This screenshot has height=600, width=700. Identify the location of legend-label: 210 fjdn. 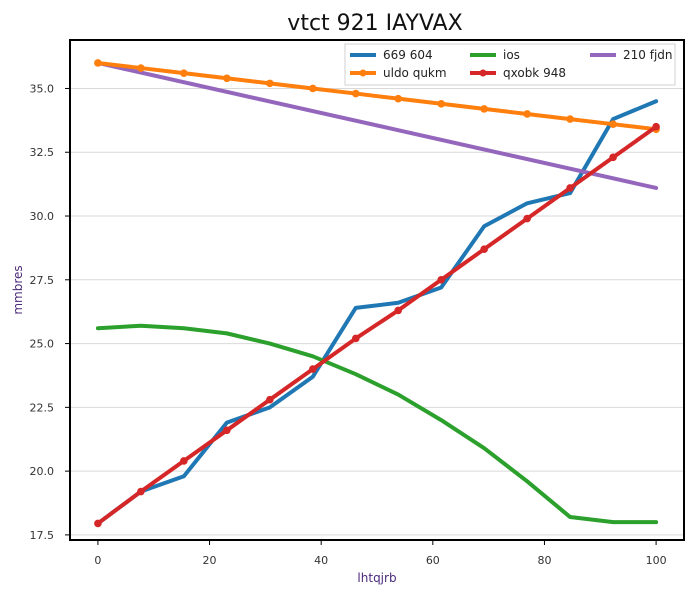
(648, 55).